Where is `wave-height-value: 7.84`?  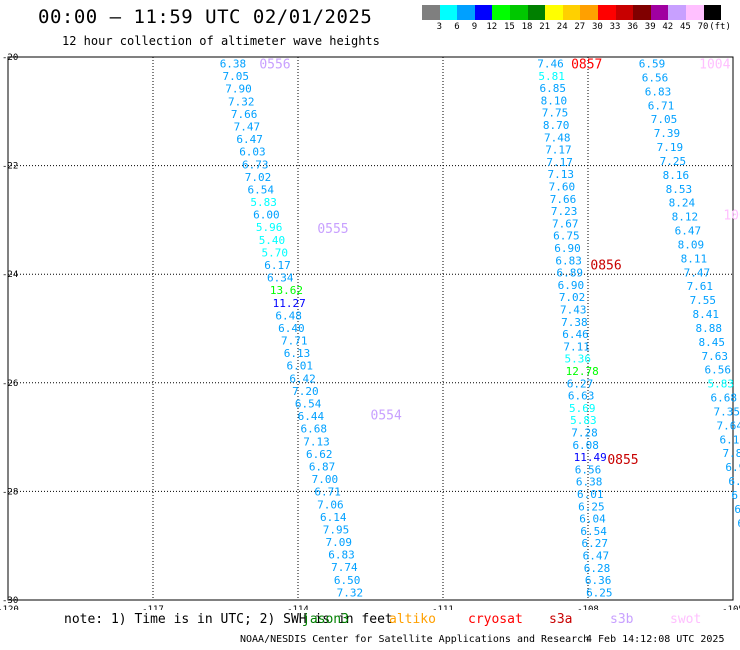 wave-height-value: 7.84 is located at coordinates (731, 453).